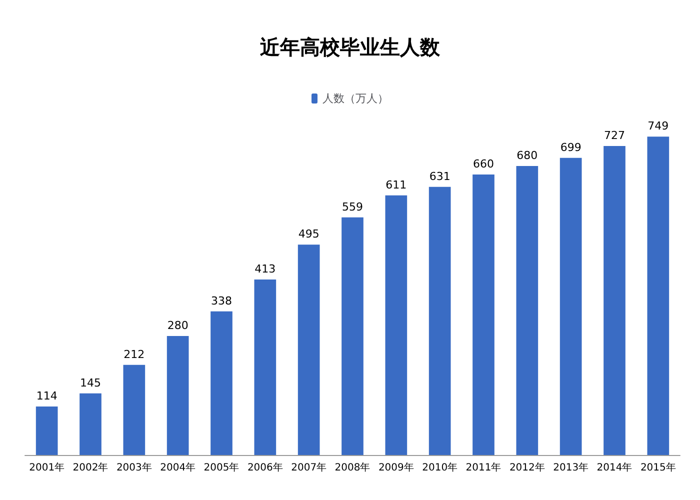 The height and width of the screenshot is (500, 700). I want to click on x-tick-label: 2012年, so click(527, 468).